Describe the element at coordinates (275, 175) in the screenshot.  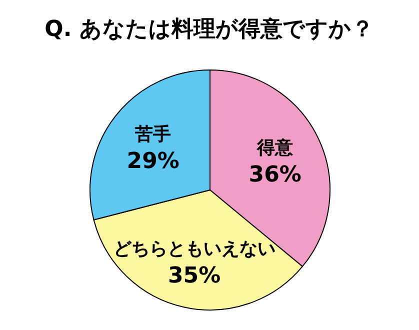
I see `data-label: 36%` at that location.